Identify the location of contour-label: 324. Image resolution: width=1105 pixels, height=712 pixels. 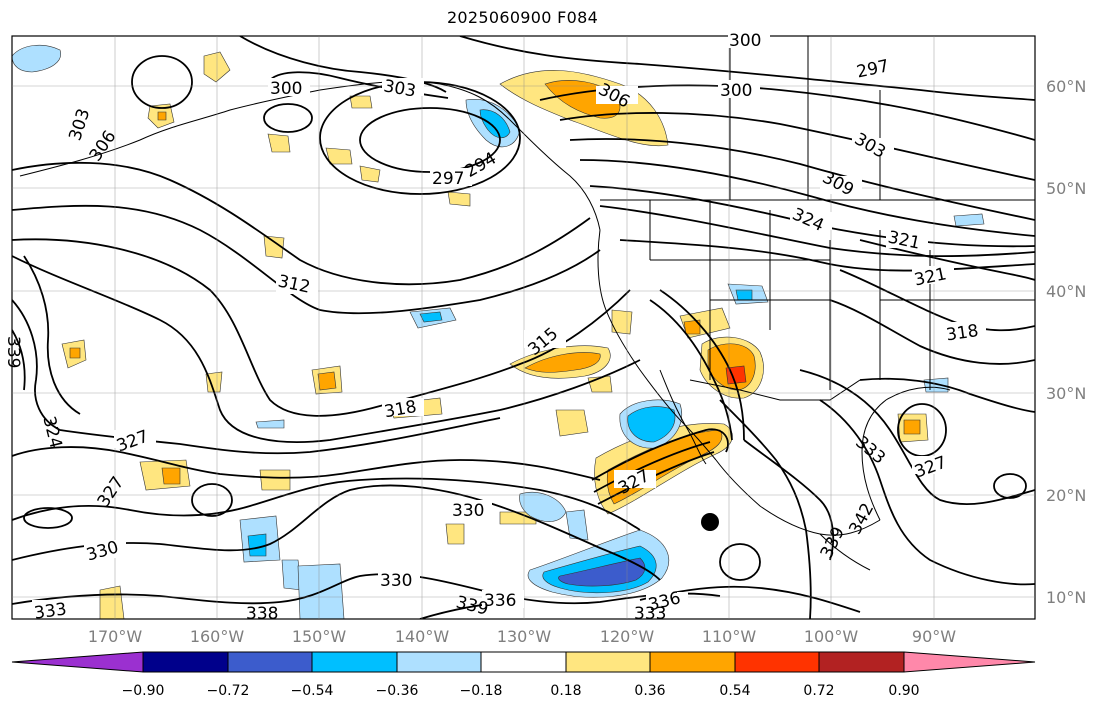
(808, 219).